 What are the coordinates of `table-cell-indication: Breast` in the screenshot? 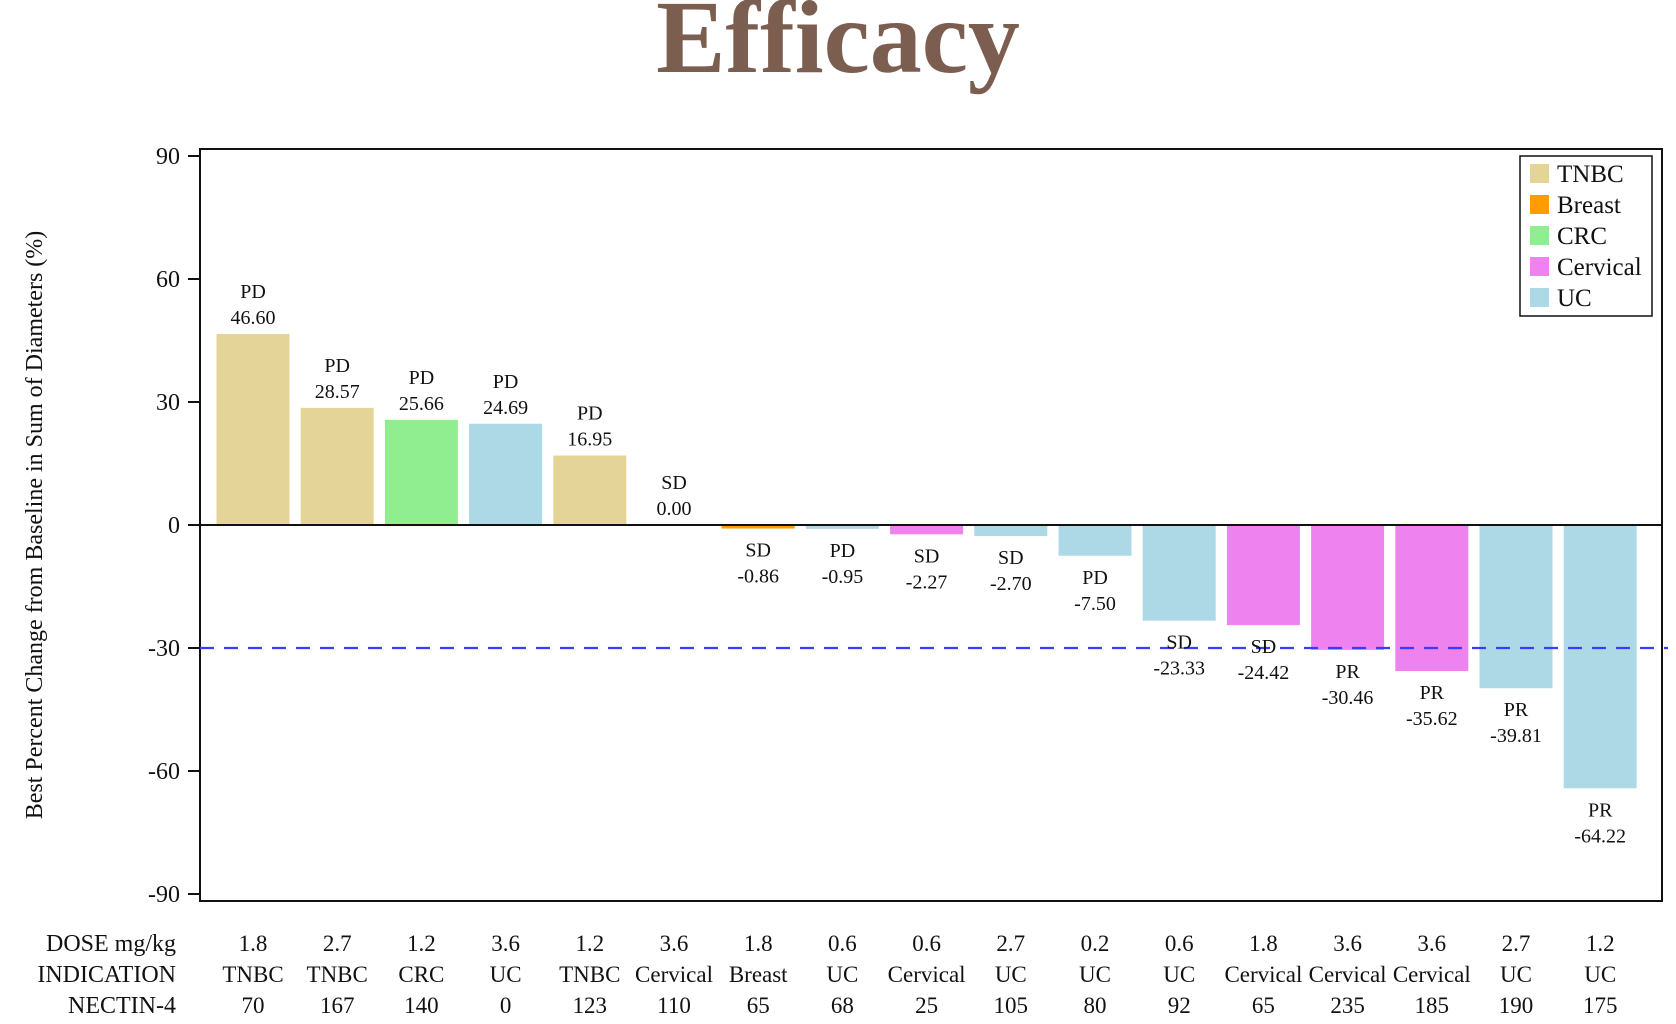 It's located at (758, 974).